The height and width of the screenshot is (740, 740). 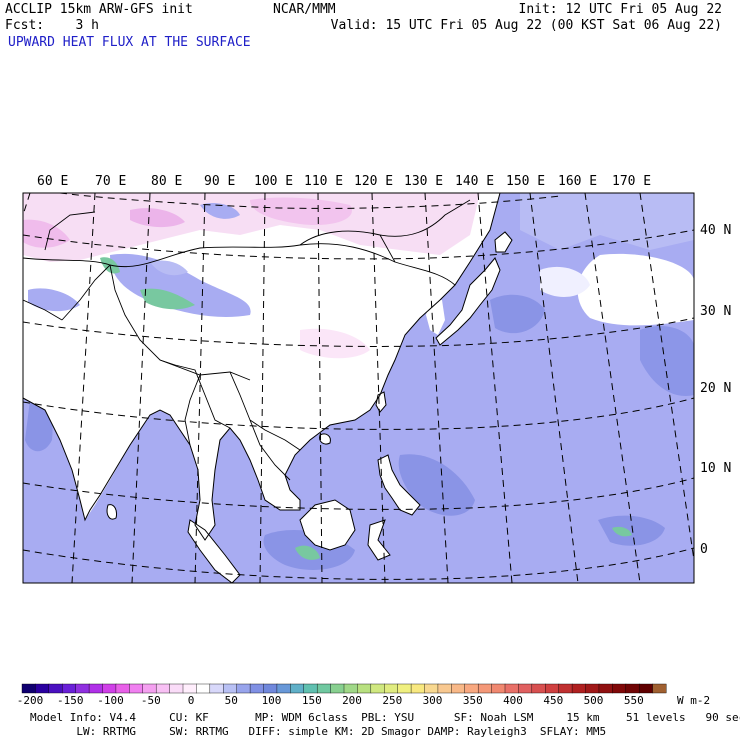 What do you see at coordinates (312, 700) in the screenshot?
I see `colorbar-tick-label: 150` at bounding box center [312, 700].